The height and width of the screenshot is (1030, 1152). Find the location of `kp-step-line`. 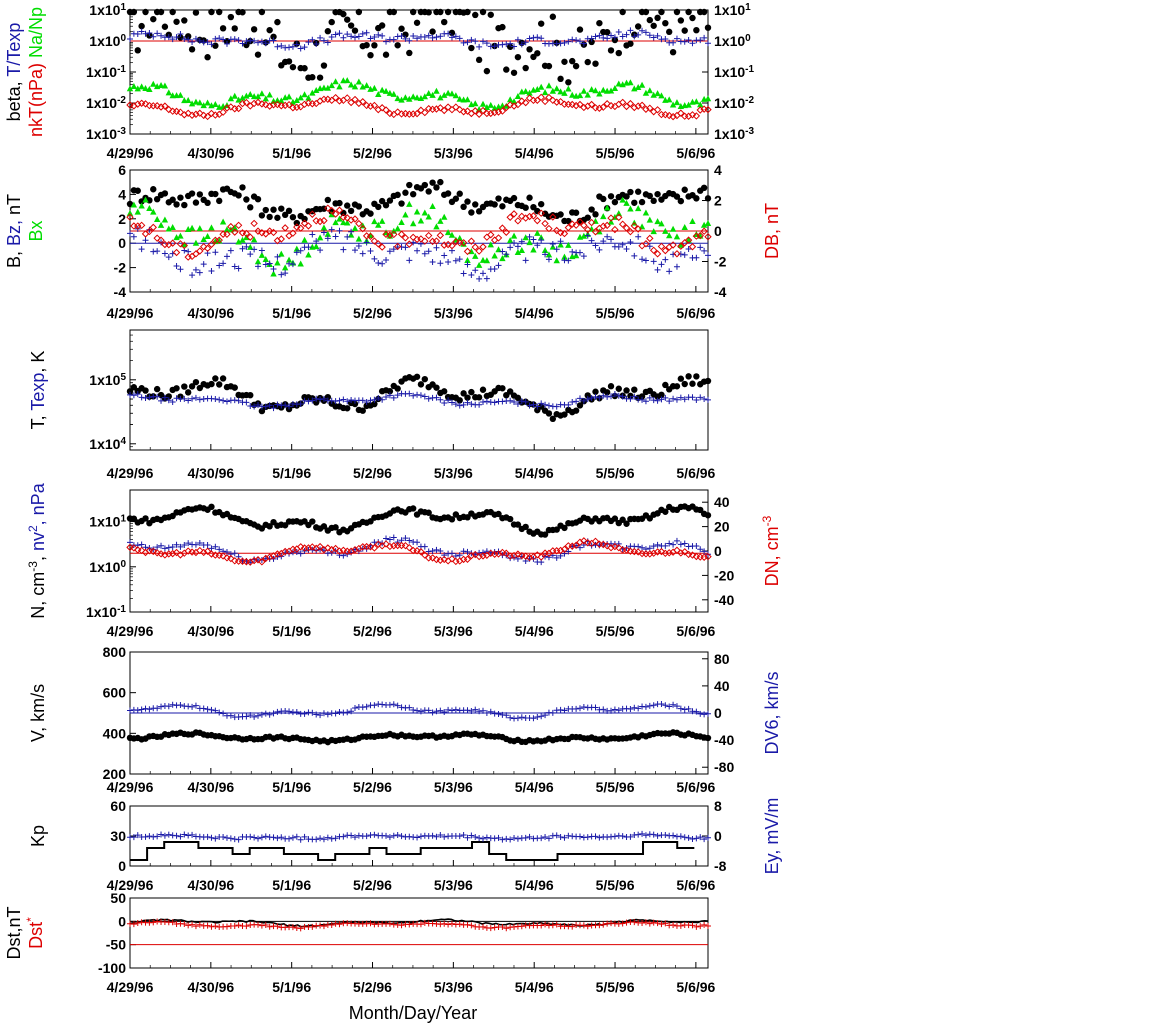

kp-step-line is located at coordinates (412, 851).